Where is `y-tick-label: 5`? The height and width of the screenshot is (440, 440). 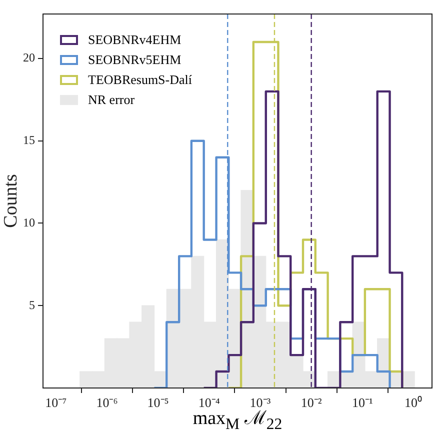 y-tick-label: 5 is located at coordinates (32, 305).